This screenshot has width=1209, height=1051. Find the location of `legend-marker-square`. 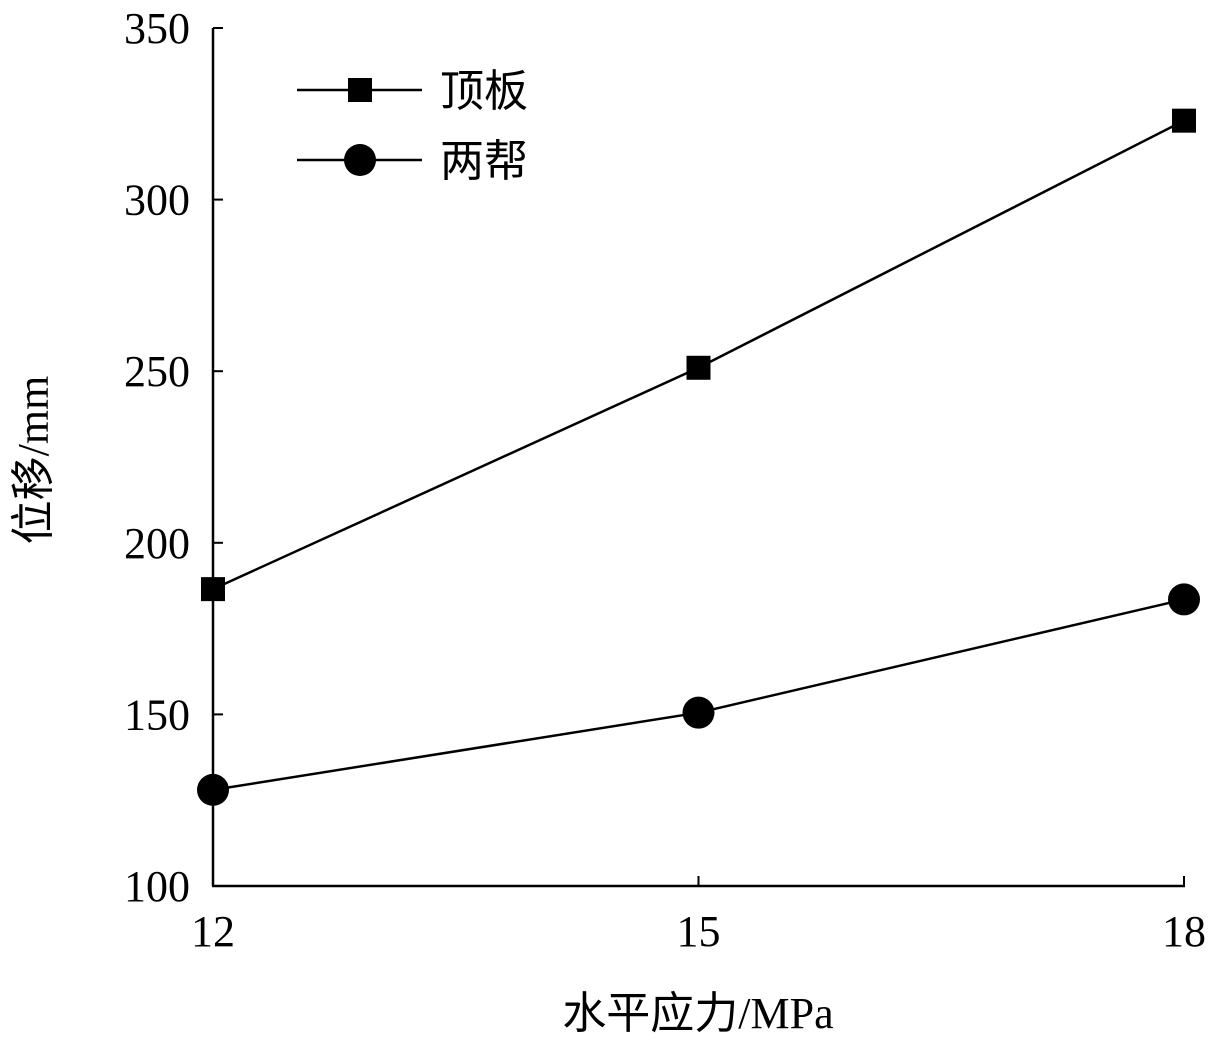

legend-marker-square is located at coordinates (360, 90).